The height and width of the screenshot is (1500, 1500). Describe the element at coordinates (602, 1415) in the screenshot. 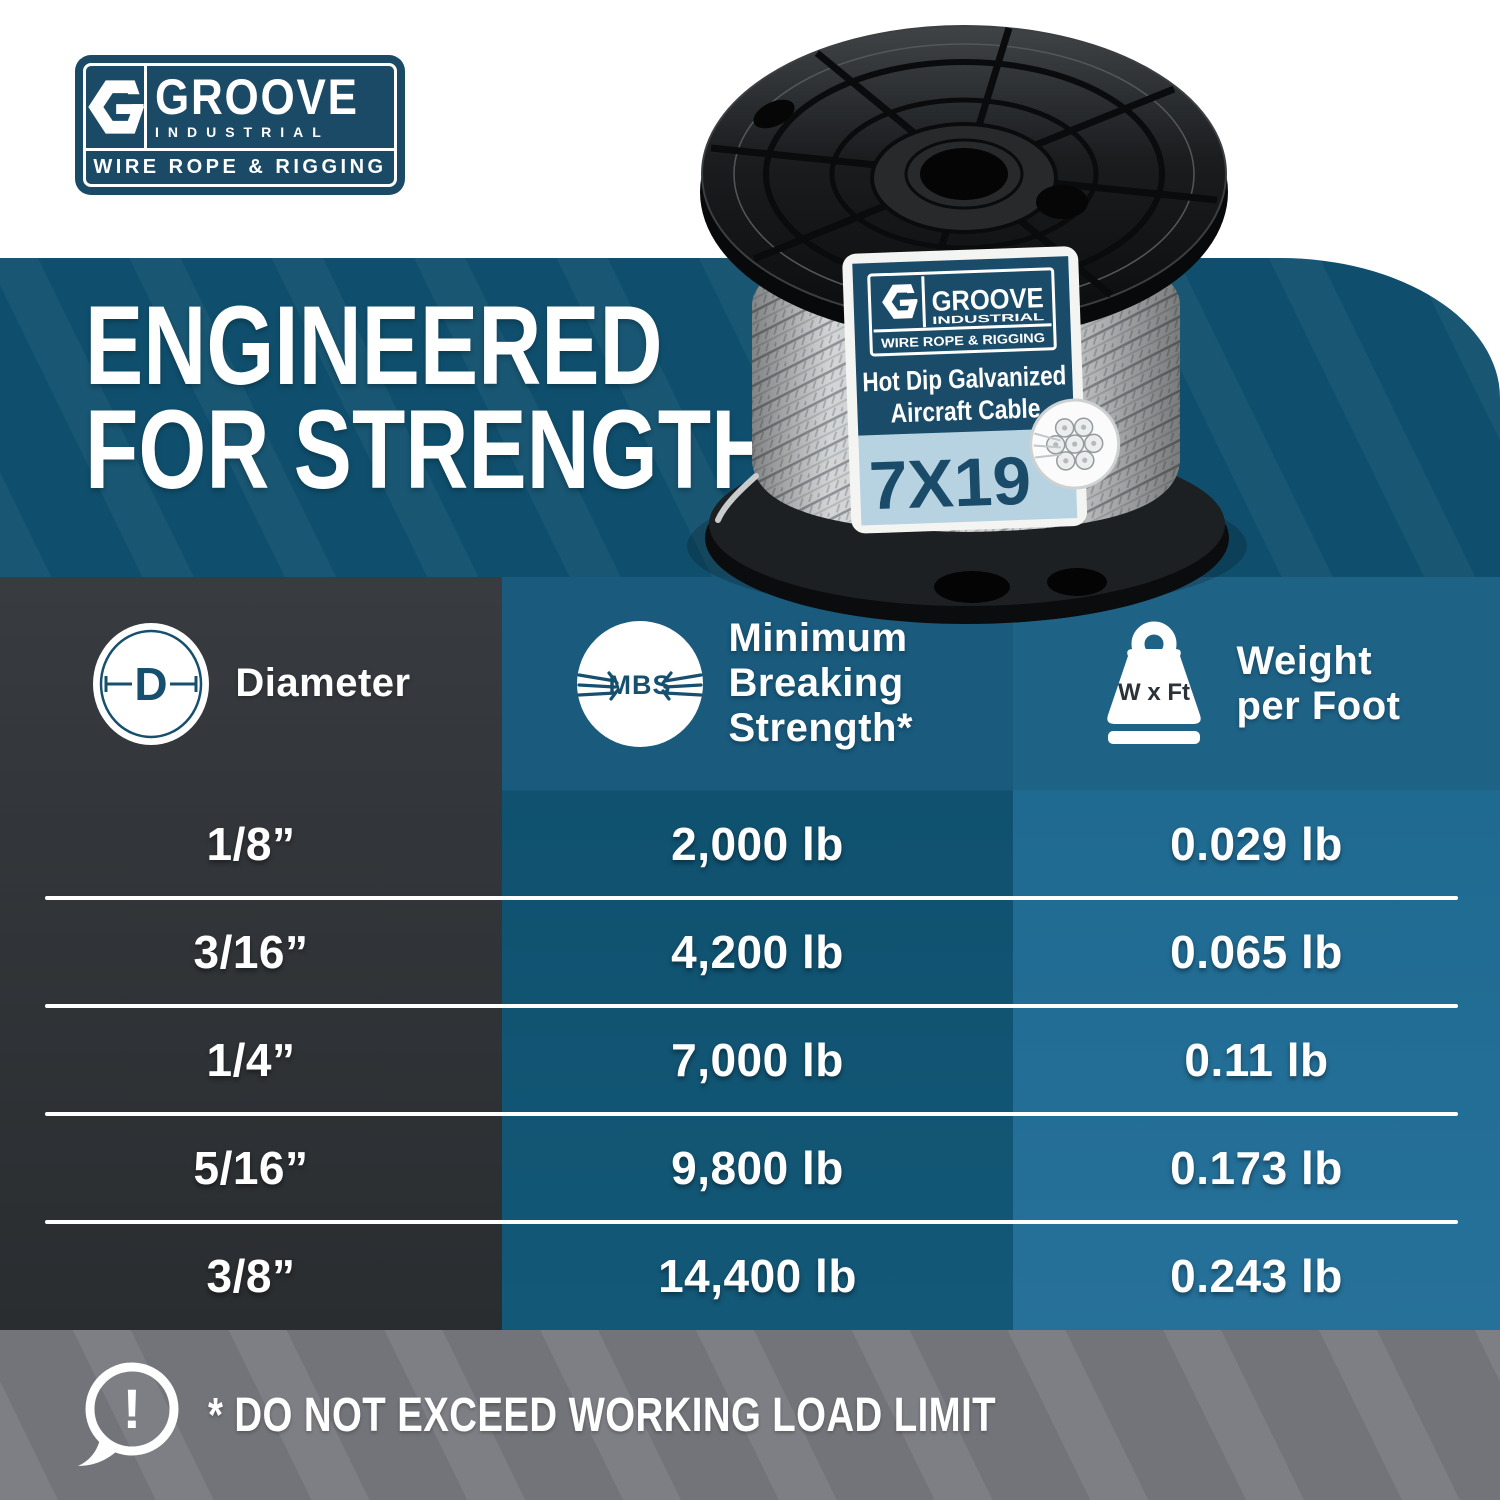

I see `footer-note: * DO NOT EXCEED WORKING LOAD LIMIT` at that location.